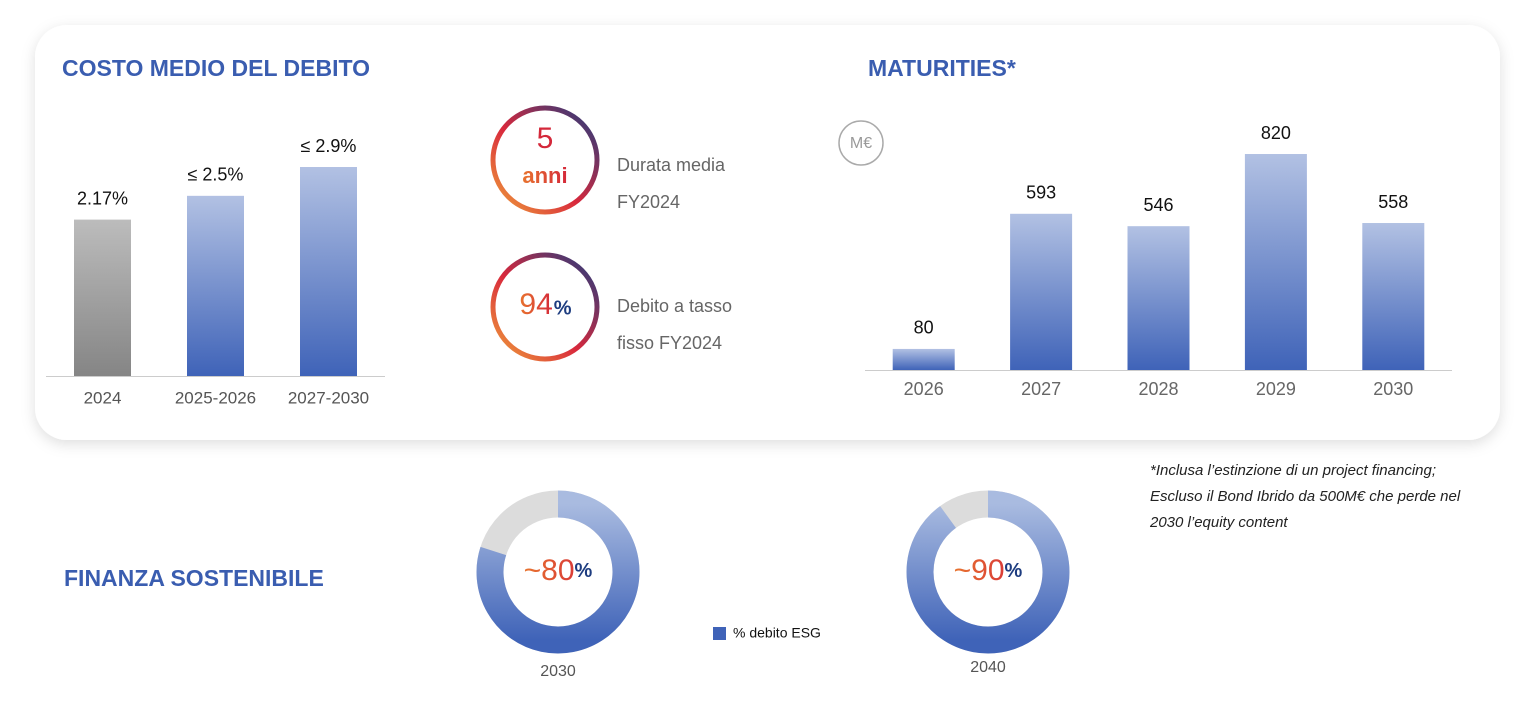  I want to click on value-label: ~80%, so click(558, 570).